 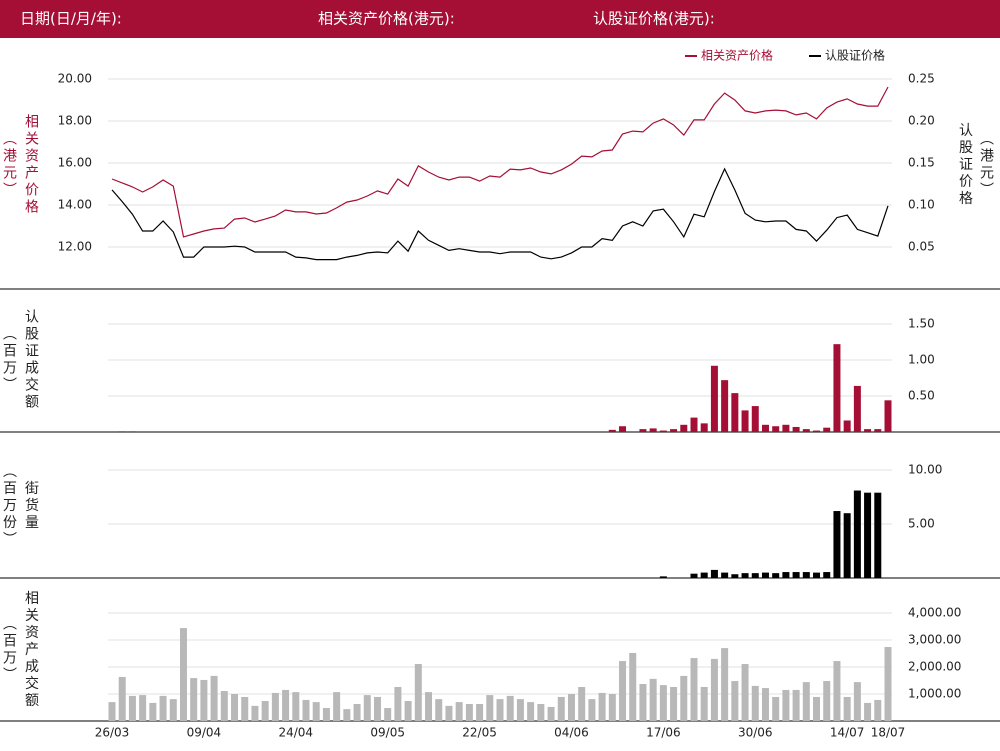 What do you see at coordinates (75, 205) in the screenshot?
I see `y-tick-label: 14.00` at bounding box center [75, 205].